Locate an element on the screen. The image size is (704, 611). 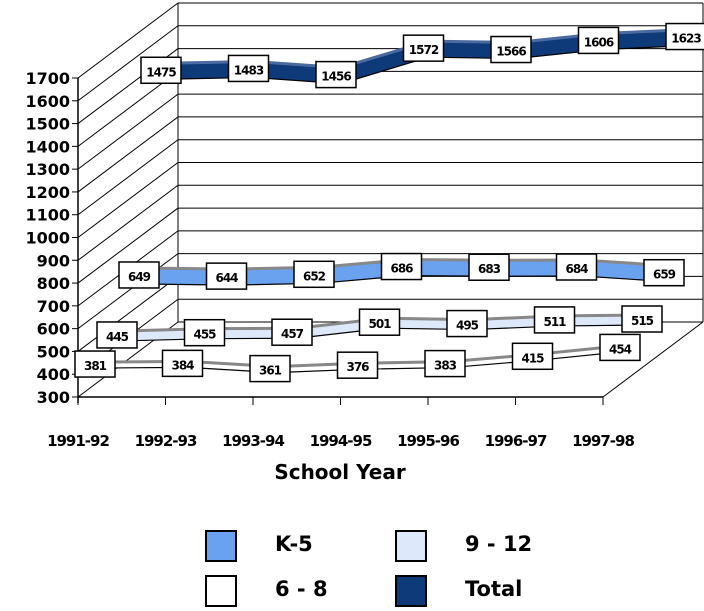
x-tick-label: 1993-94 is located at coordinates (253, 441).